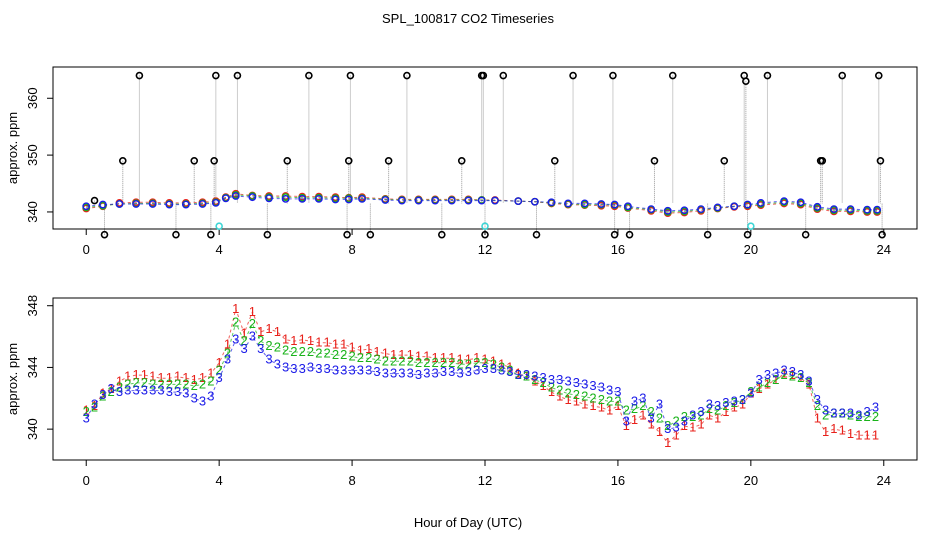  Describe the element at coordinates (618, 249) in the screenshot. I see `top-x-tick-label: 16` at that location.